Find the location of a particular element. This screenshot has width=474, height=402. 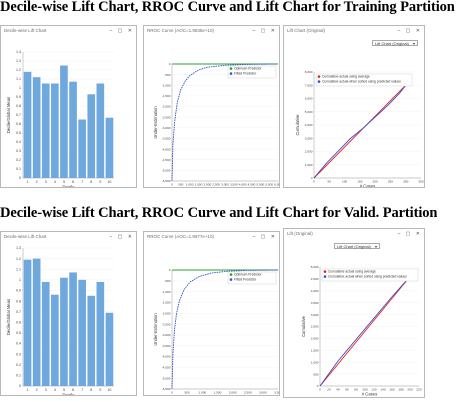

x-tick-label: 220 is located at coordinates (418, 390).